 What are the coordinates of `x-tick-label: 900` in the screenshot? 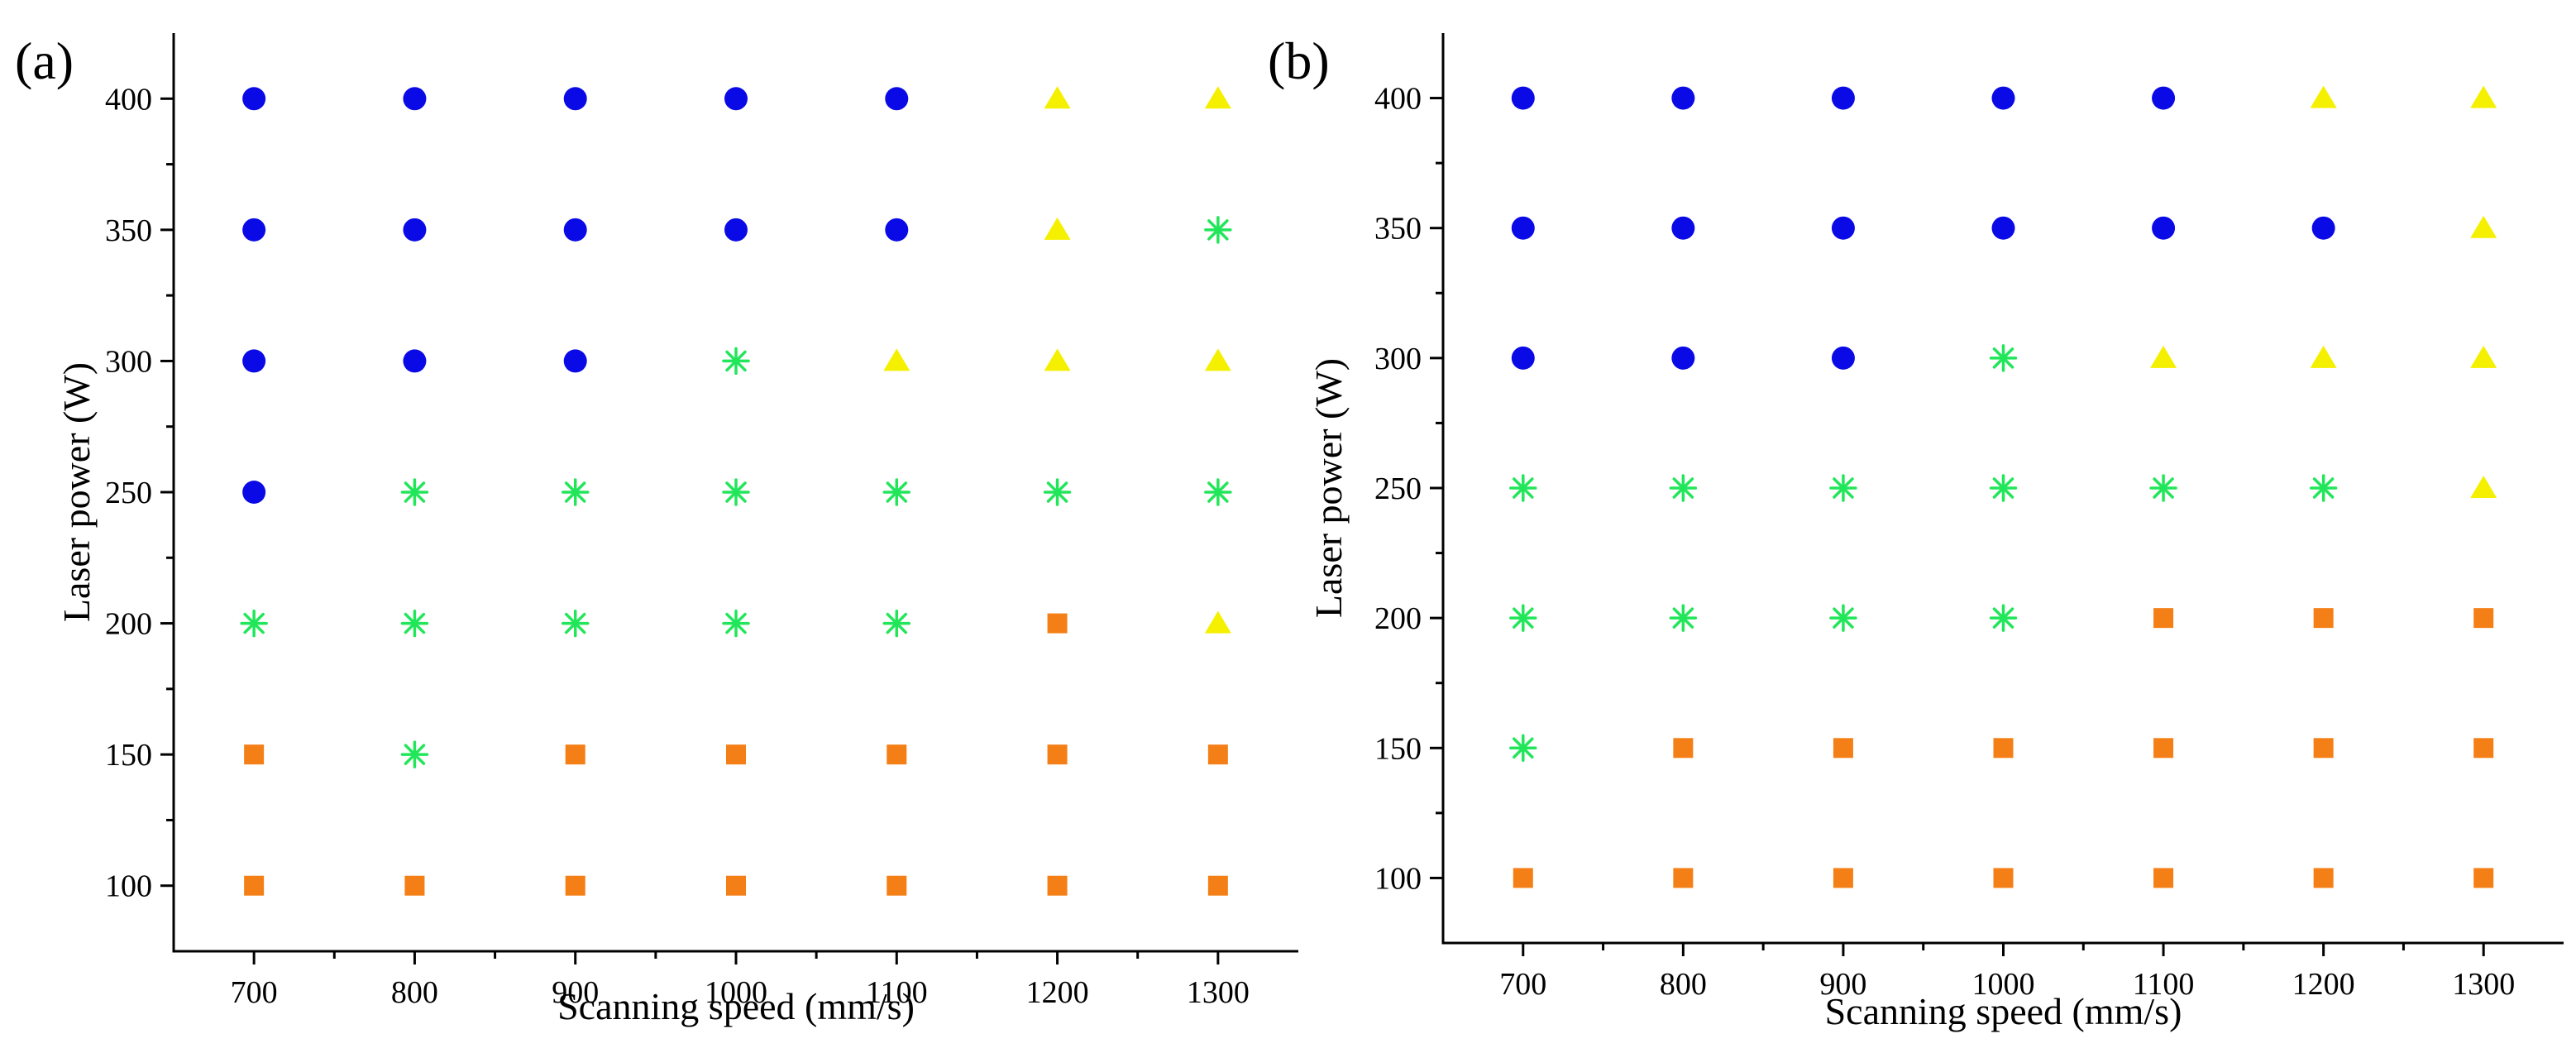 It's located at (575, 993).